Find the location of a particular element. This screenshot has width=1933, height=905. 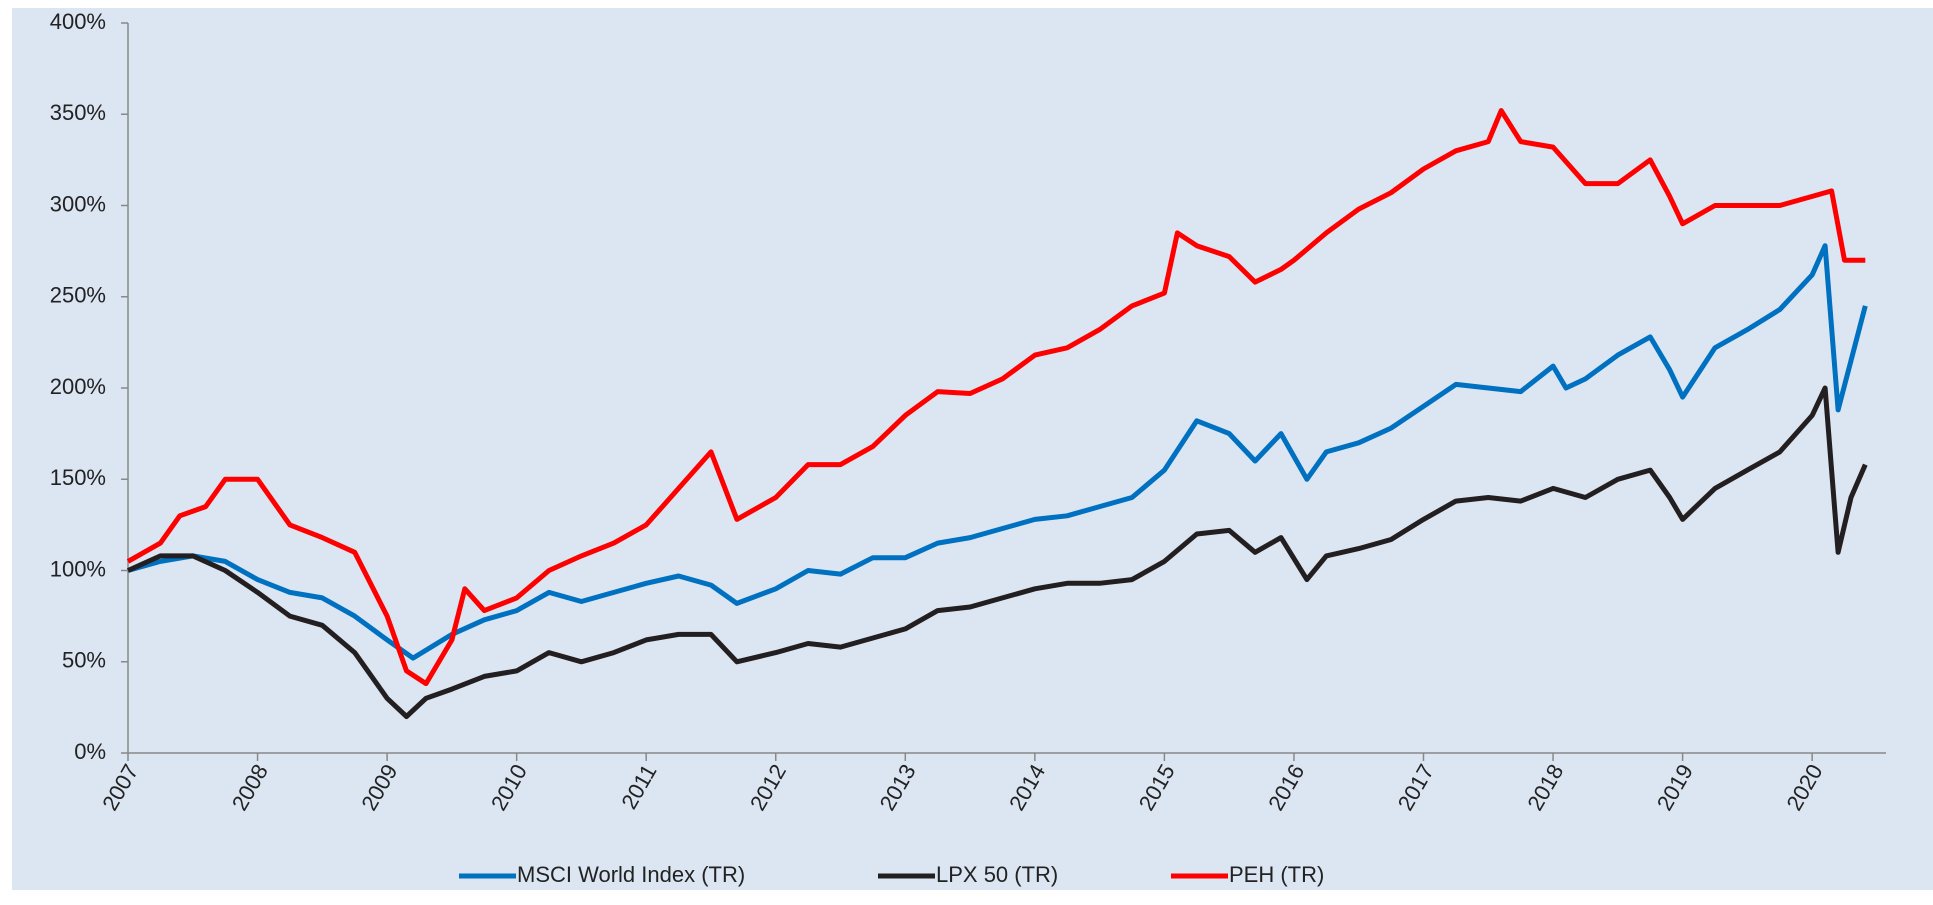

y-tick-label: 300% is located at coordinates (78, 203).